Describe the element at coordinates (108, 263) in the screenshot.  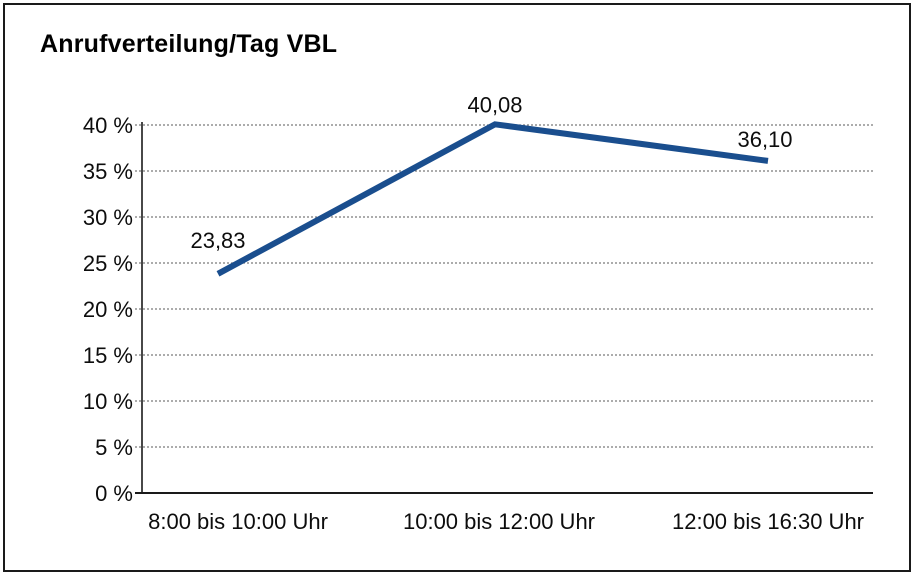
I see `y-axis-tick-label: 25 %` at that location.